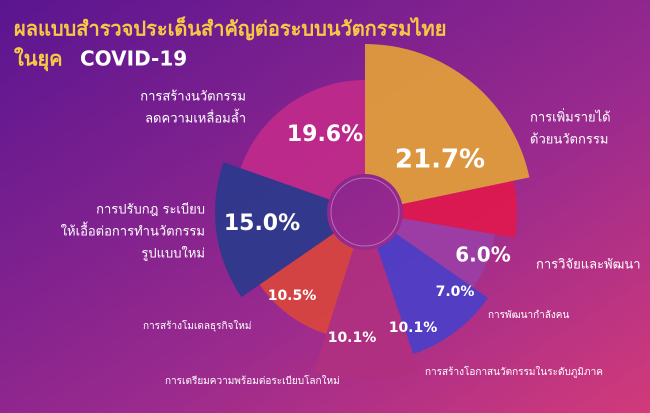  I want to click on category-label: รูปแบบใหม่, so click(173, 254).